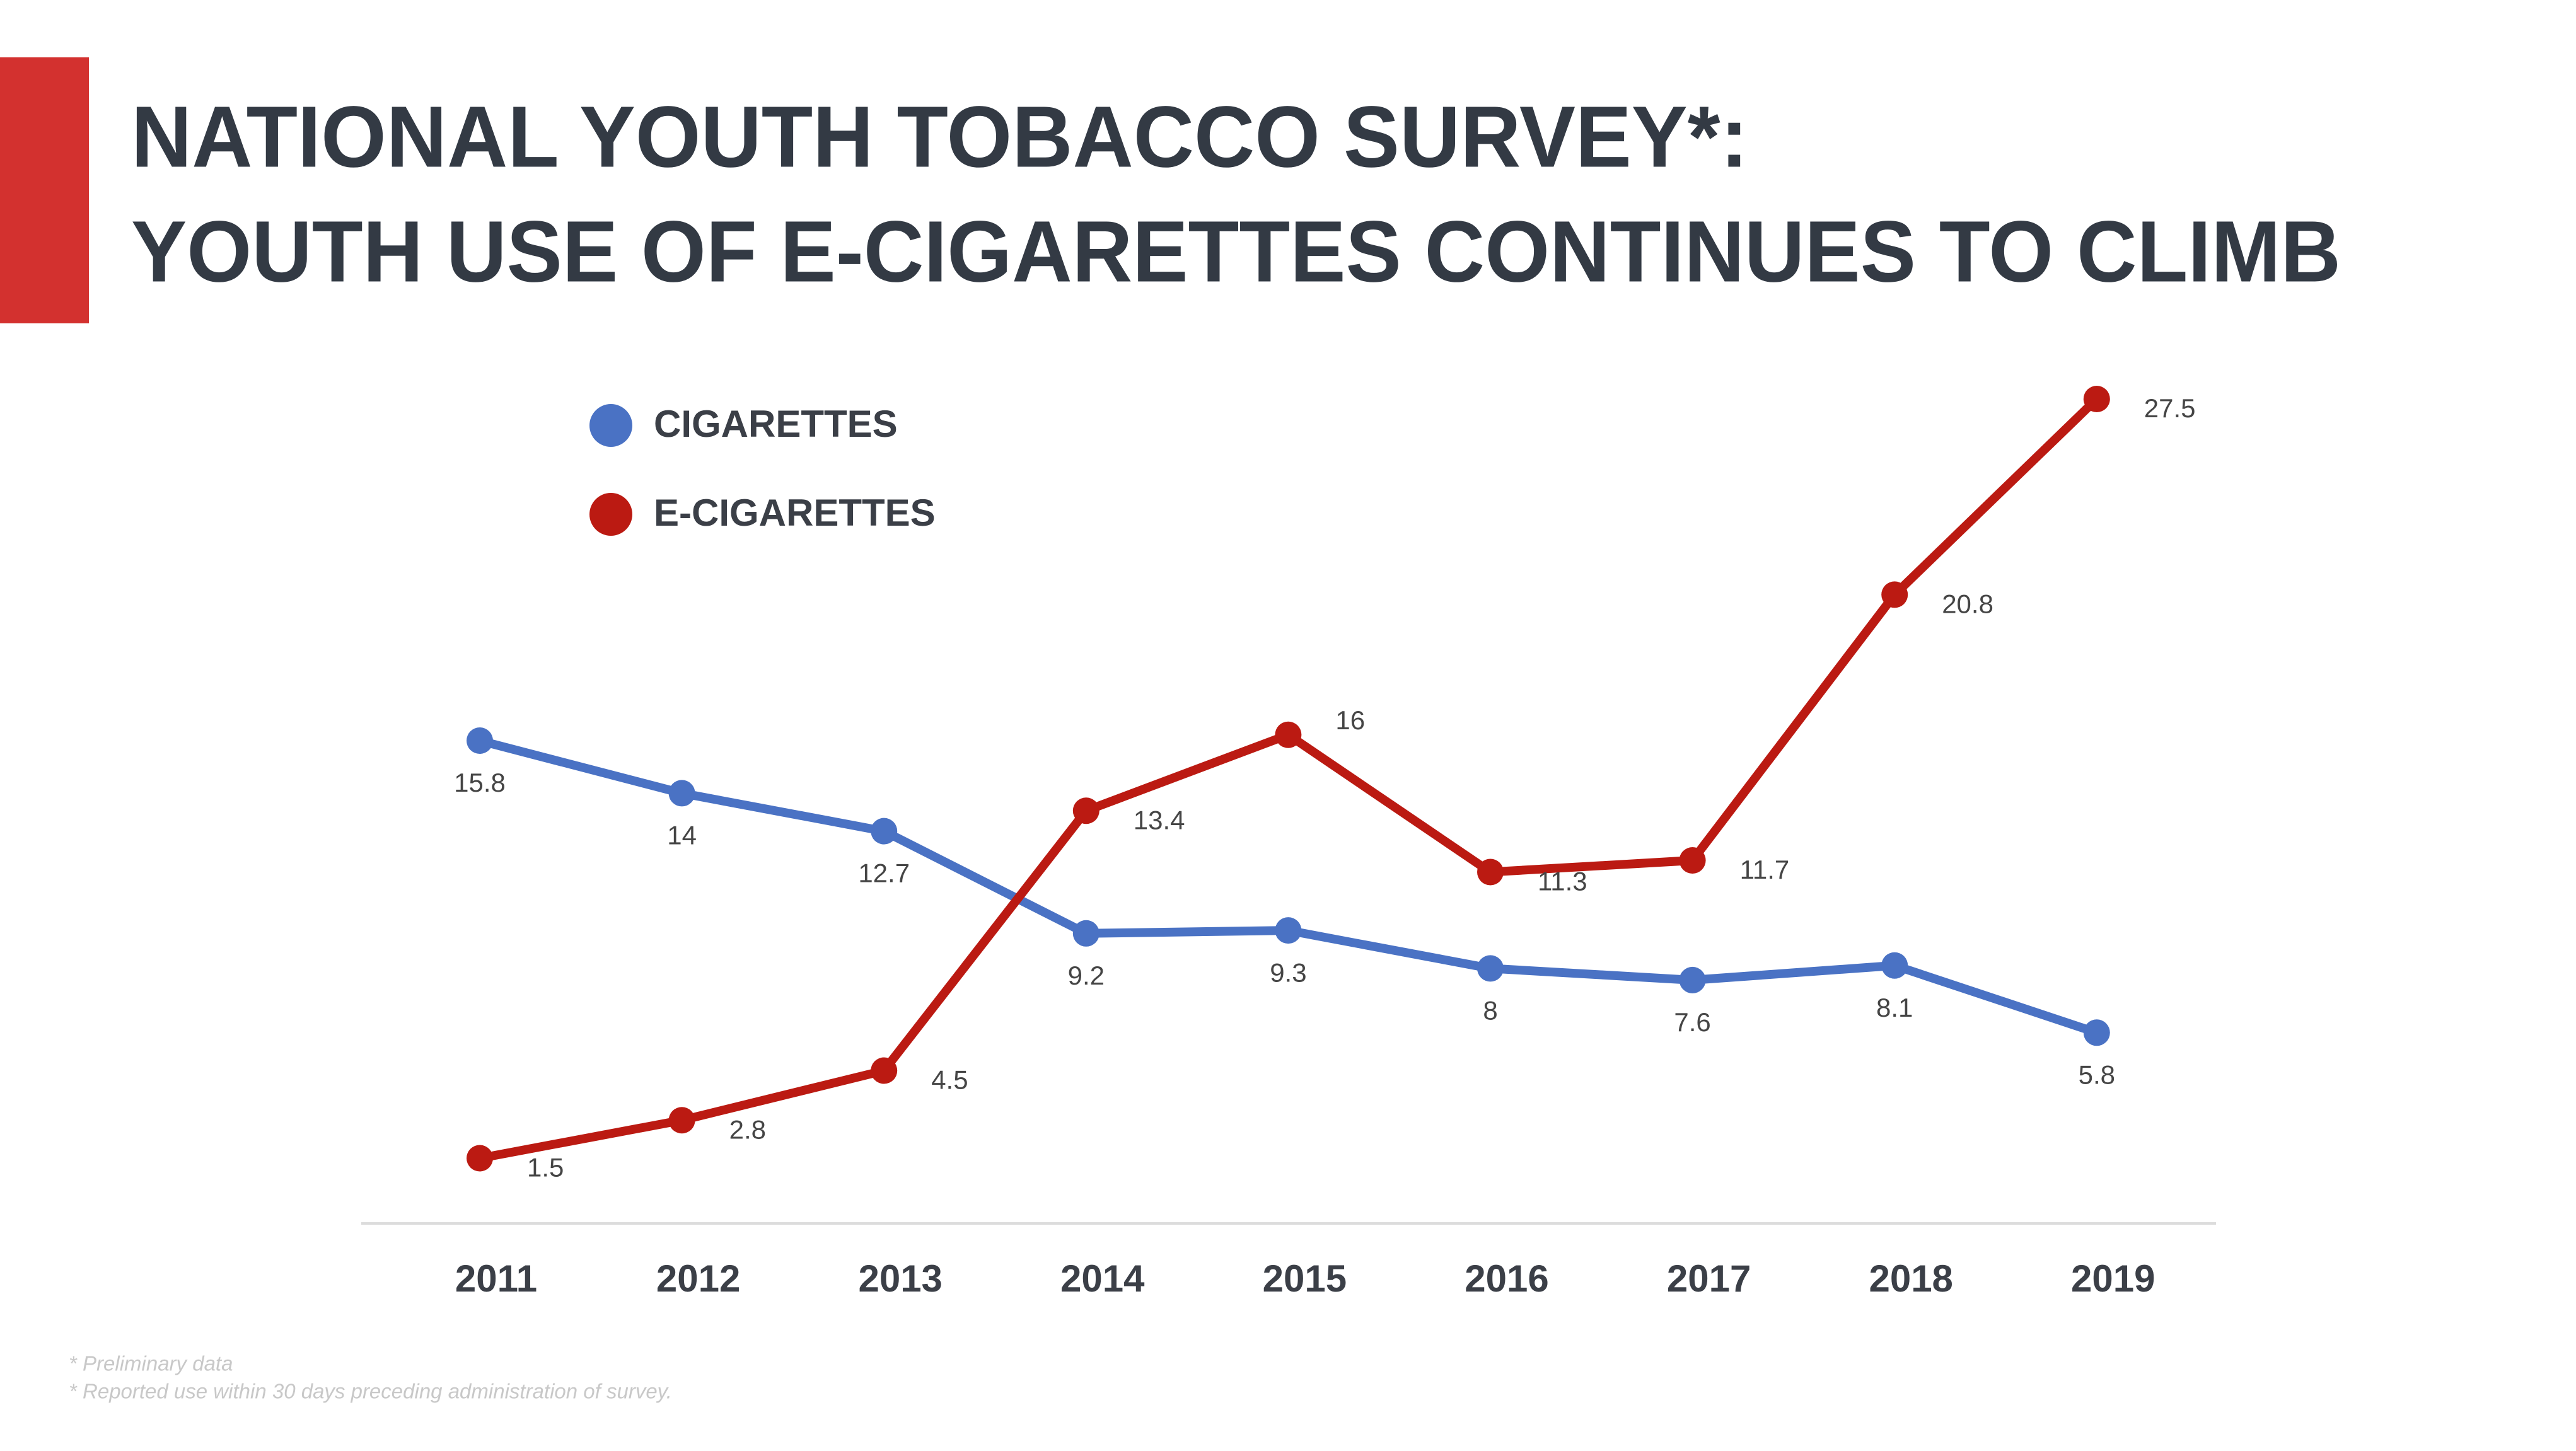 Image resolution: width=2576 pixels, height=1451 pixels. What do you see at coordinates (2113, 1279) in the screenshot?
I see `x-tick-label: 2019` at bounding box center [2113, 1279].